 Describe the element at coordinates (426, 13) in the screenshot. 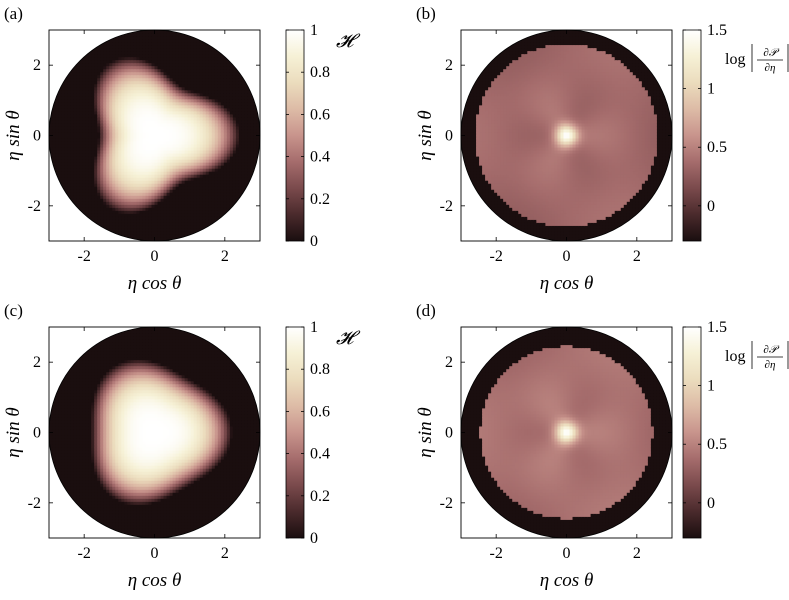

I see `panel-label: (b)` at that location.